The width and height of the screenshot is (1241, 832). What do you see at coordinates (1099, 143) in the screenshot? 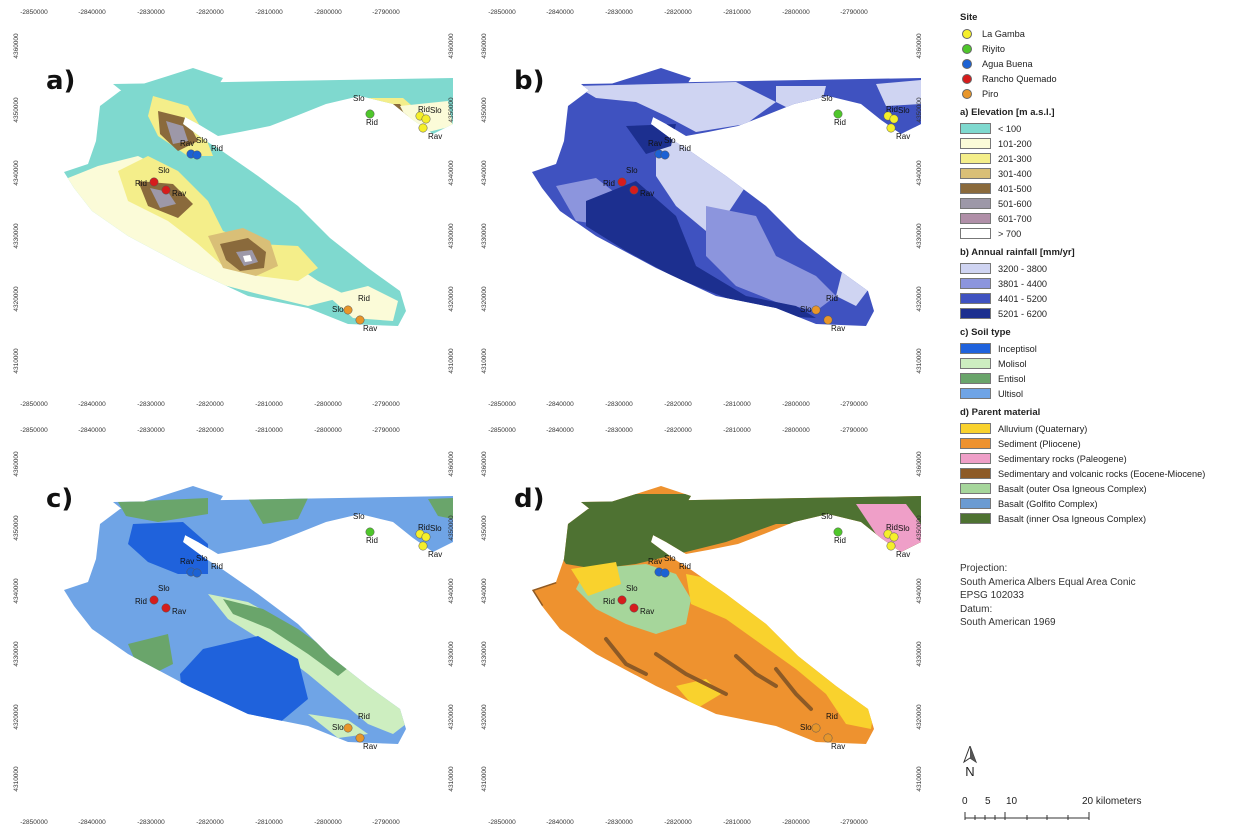
I see `legend-item: 101-200` at bounding box center [1099, 143].